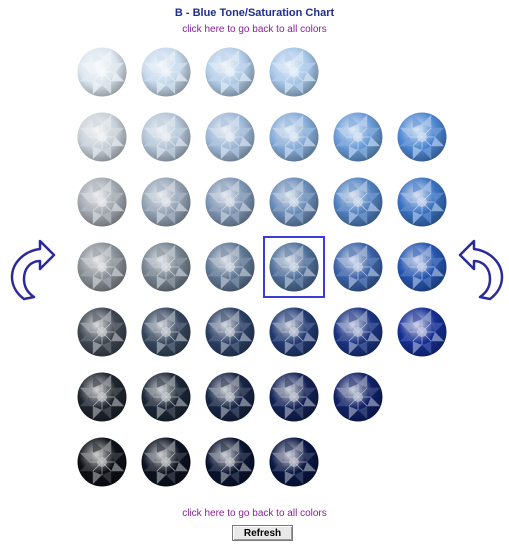 This screenshot has height=544, width=509. Describe the element at coordinates (254, 29) in the screenshot. I see `back-to-all-colors-link-top: click here to go back to all colors` at that location.